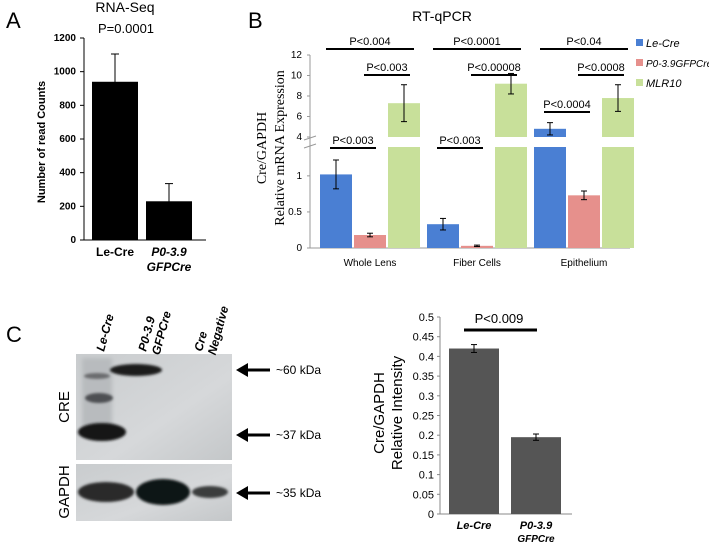  What do you see at coordinates (142, 147) in the screenshot?
I see `chart-a-bars` at bounding box center [142, 147].